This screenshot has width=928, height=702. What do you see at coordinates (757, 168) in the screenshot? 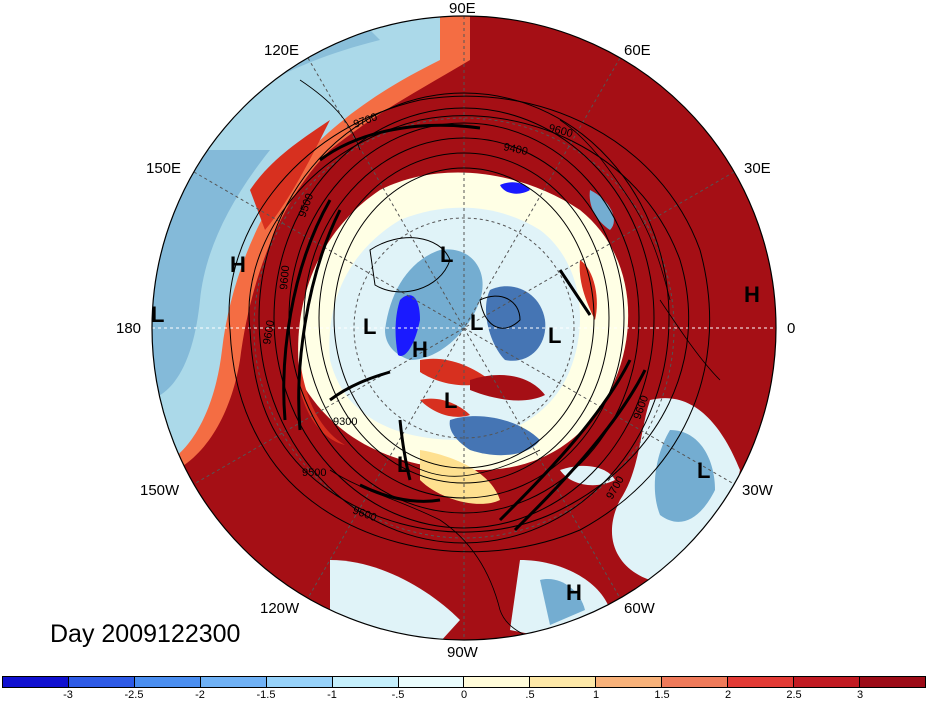
I see `lon-label-30e: 30E` at bounding box center [757, 168].